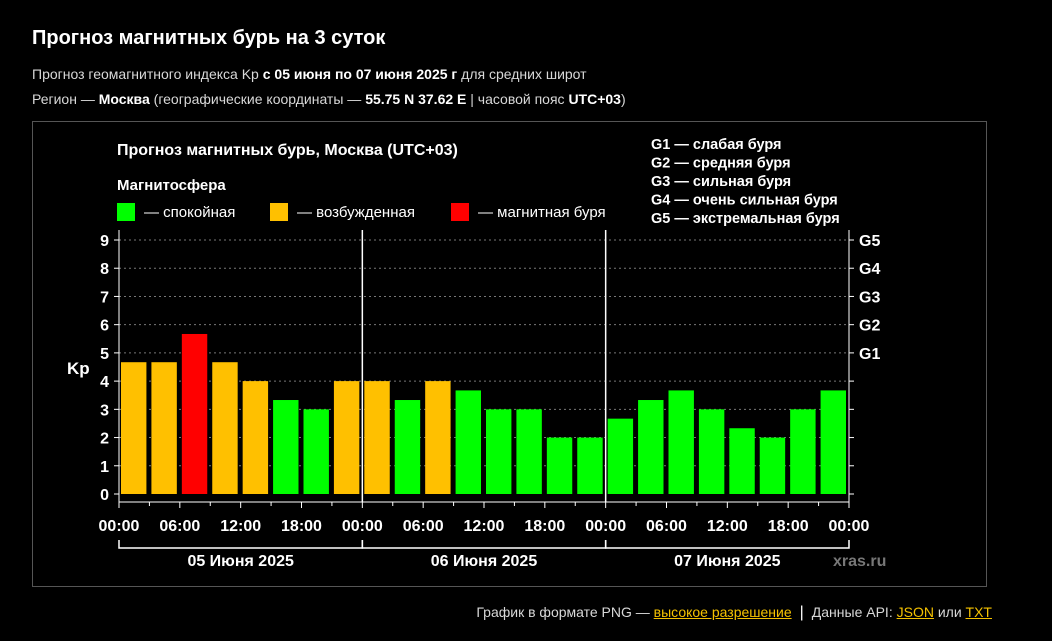 The image size is (1052, 641). What do you see at coordinates (915, 612) in the screenshot?
I see `json-link: JSON` at bounding box center [915, 612].